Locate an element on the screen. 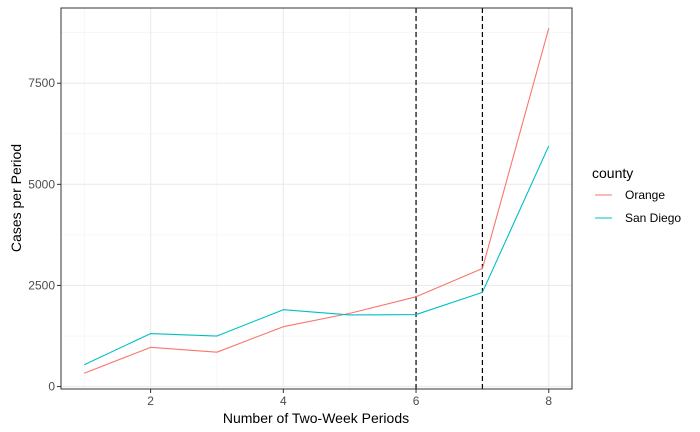  y-tick-label: 2500 is located at coordinates (41, 285).